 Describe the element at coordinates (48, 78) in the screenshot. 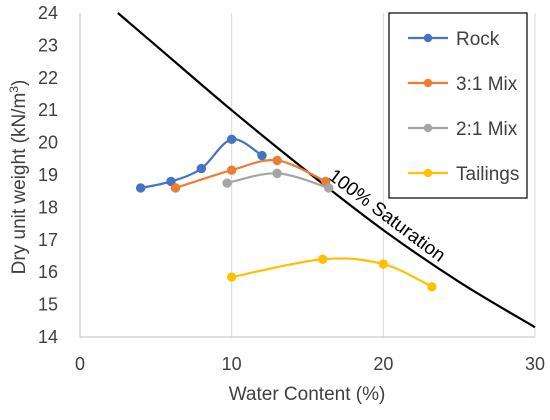

I see `y-tick-label: 22` at that location.